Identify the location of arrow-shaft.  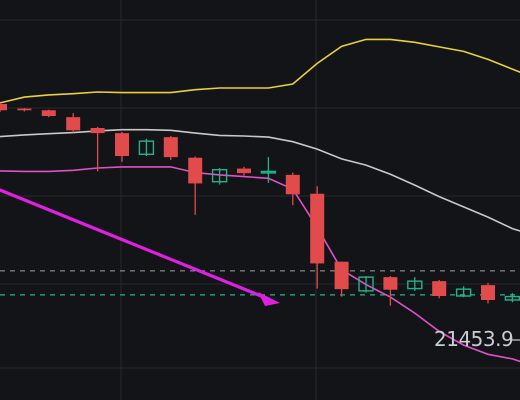
(134, 244).